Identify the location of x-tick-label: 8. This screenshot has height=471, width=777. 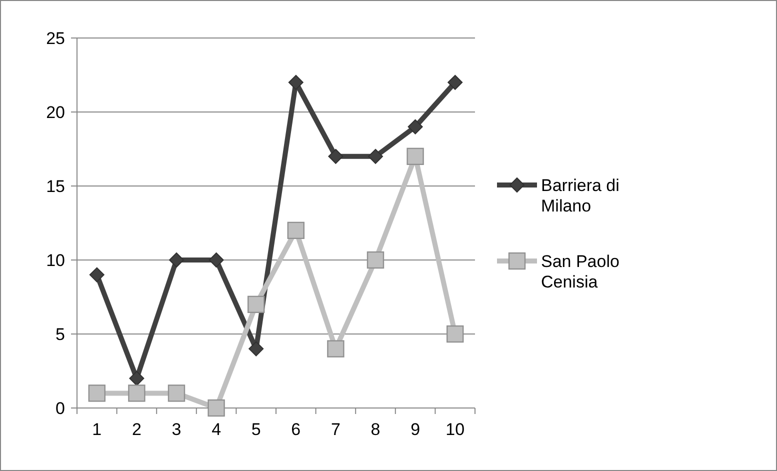
(375, 429).